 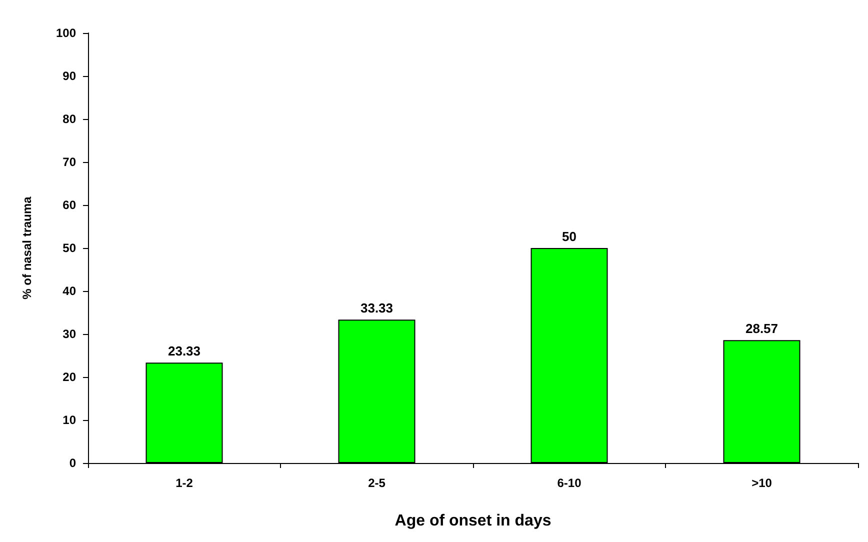 I want to click on x-tick-label: 6-10, so click(x=569, y=483).